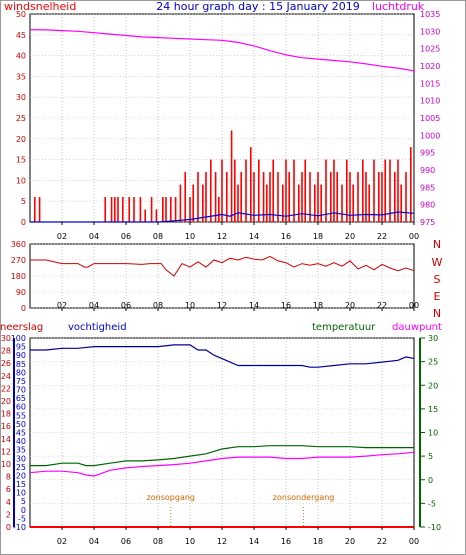  Describe the element at coordinates (437, 262) in the screenshot. I see `compass-label: W` at that location.